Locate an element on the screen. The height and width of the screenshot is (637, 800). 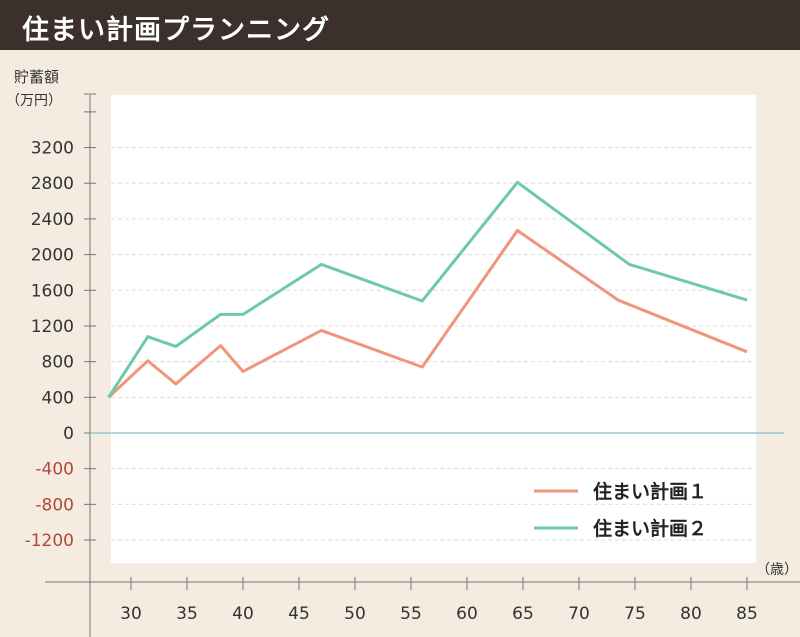
x-tick-label: 55 is located at coordinates (411, 614).